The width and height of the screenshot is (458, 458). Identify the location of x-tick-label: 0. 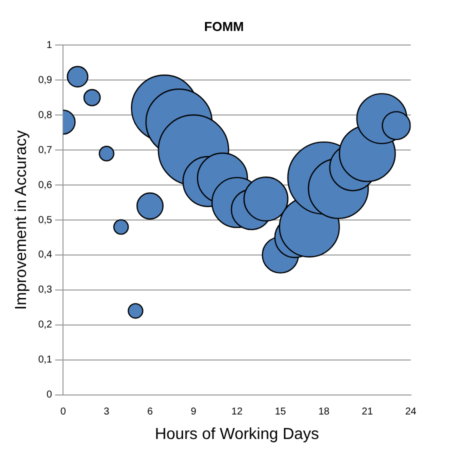
(63, 412).